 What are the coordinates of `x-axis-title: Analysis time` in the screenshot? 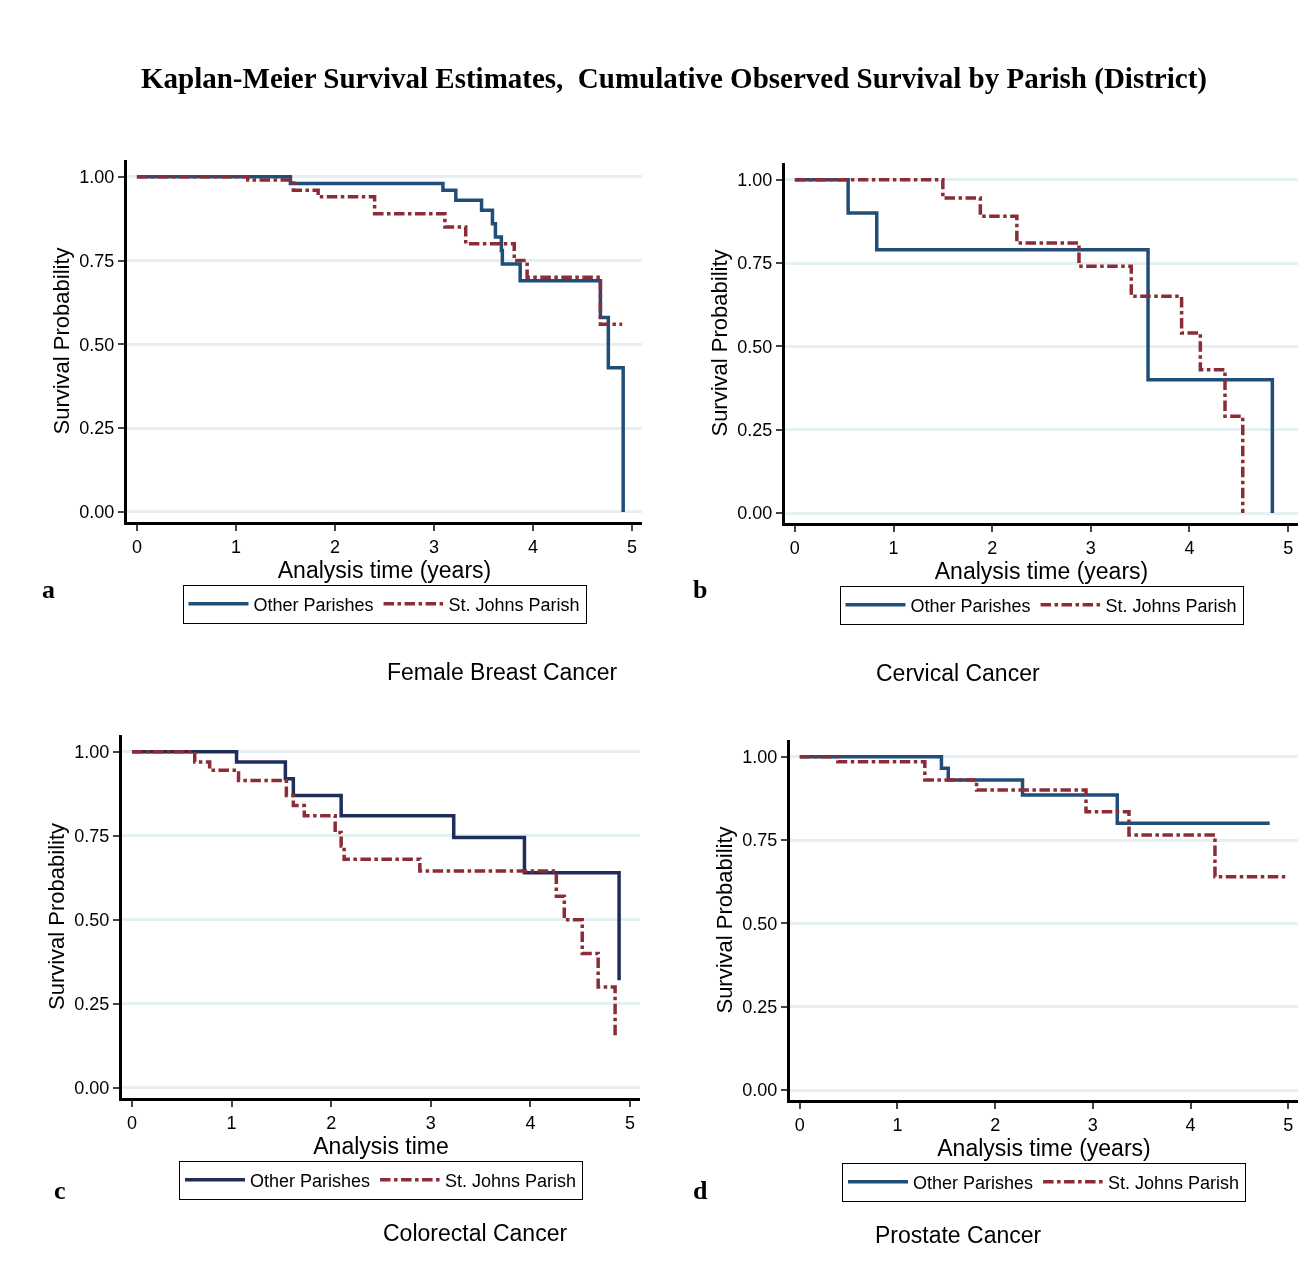 It's located at (381, 1145).